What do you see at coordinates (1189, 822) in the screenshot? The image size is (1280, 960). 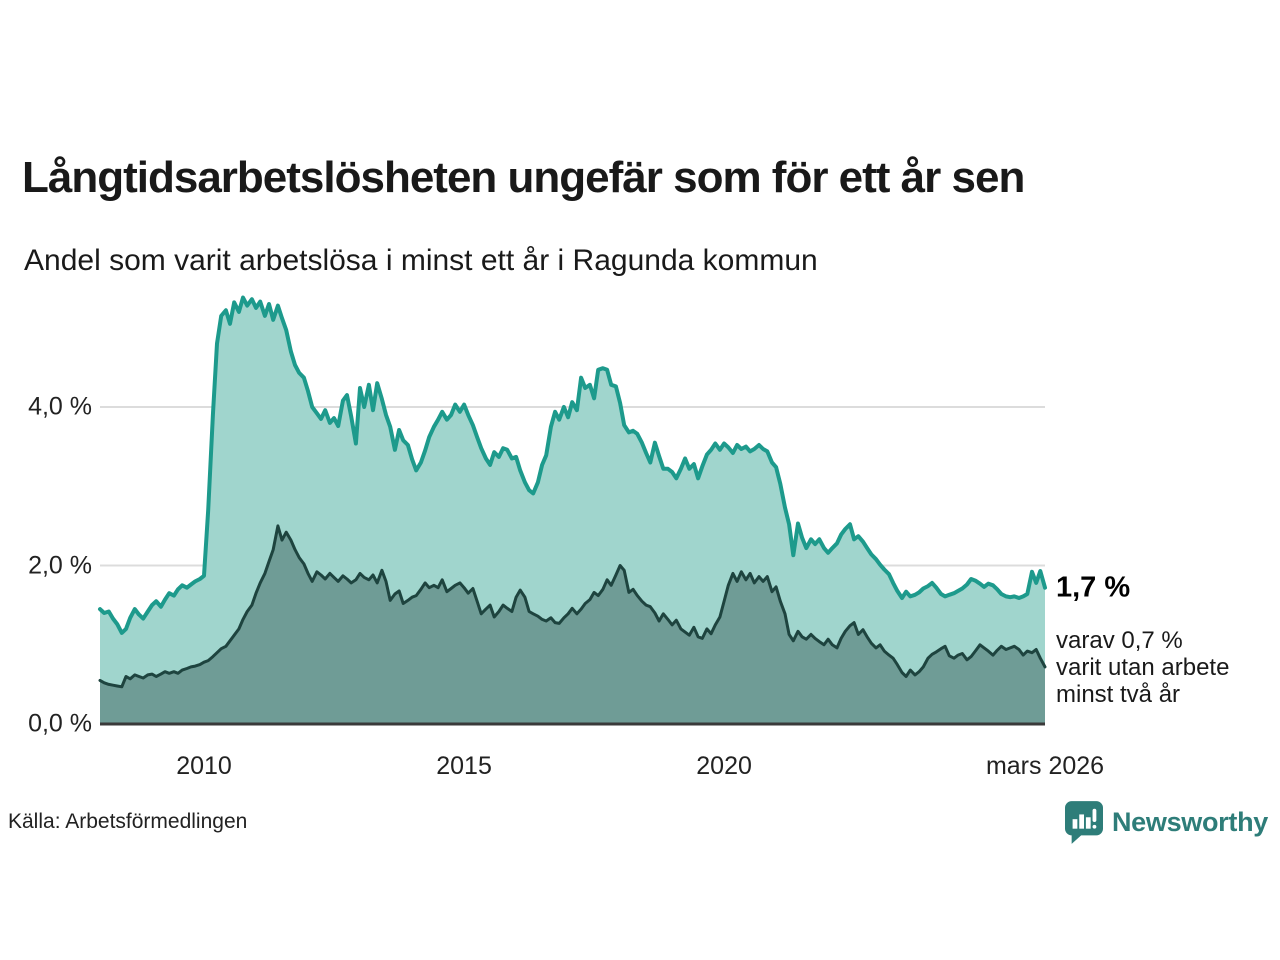 I see `newsworthy-logo-text: Newsworthy` at bounding box center [1189, 822].